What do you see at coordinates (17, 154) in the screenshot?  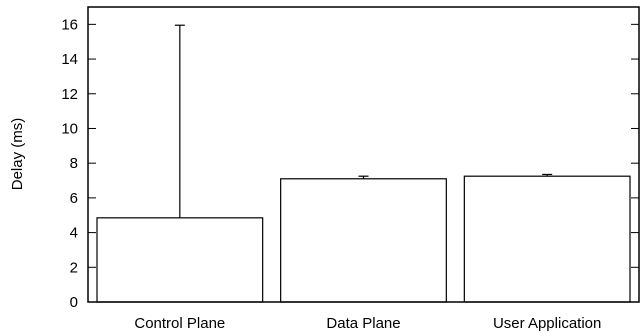 I see `y-axis-title: Delay (ms)` at bounding box center [17, 154].